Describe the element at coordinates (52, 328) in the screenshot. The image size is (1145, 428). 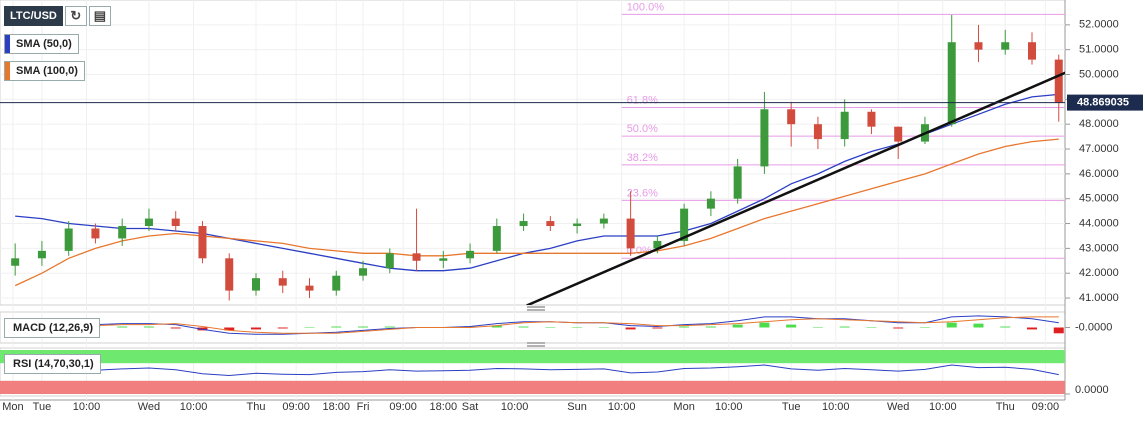
I see `macd-label: MACD (12,26,9)` at that location.